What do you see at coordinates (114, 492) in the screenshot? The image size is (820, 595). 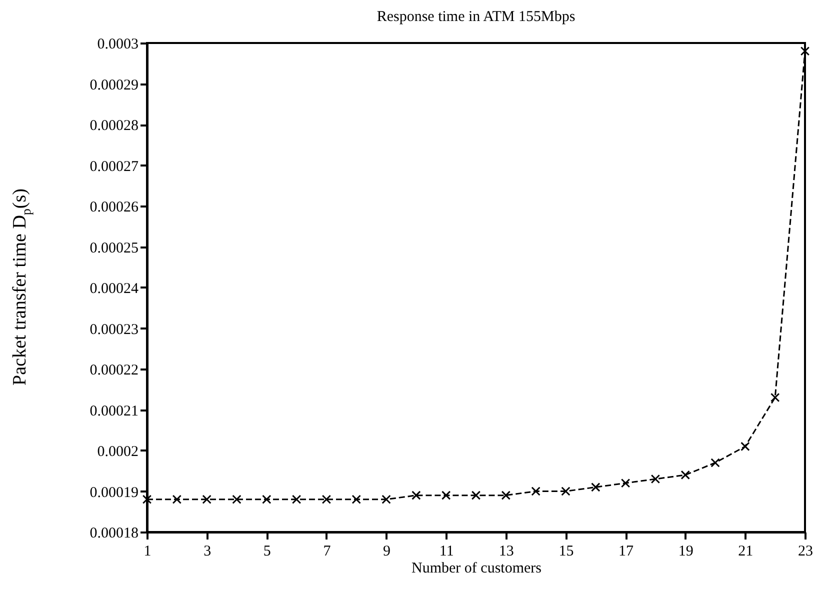 I see `y-tick-label: 0.00019` at bounding box center [114, 492].